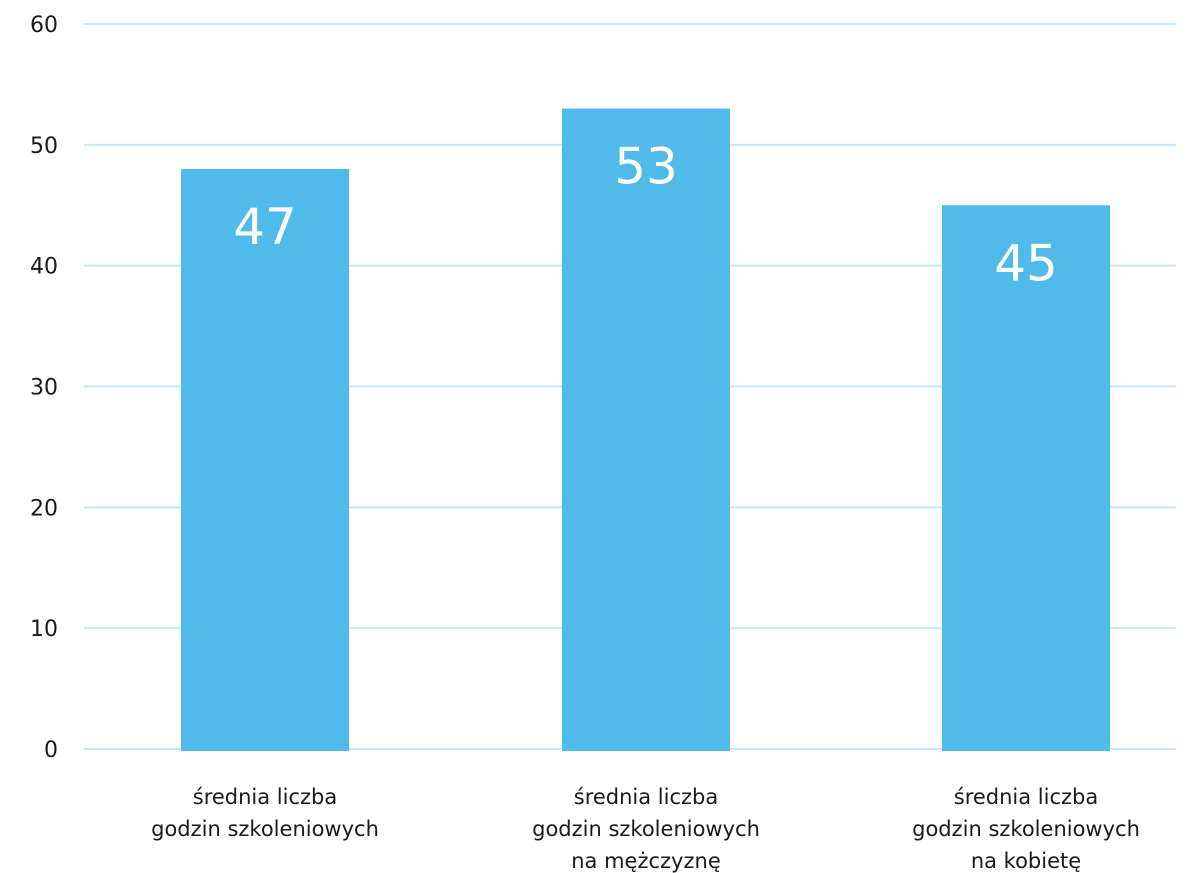 This screenshot has width=1189, height=873. I want to click on y-tick-label-0: 0, so click(51, 750).